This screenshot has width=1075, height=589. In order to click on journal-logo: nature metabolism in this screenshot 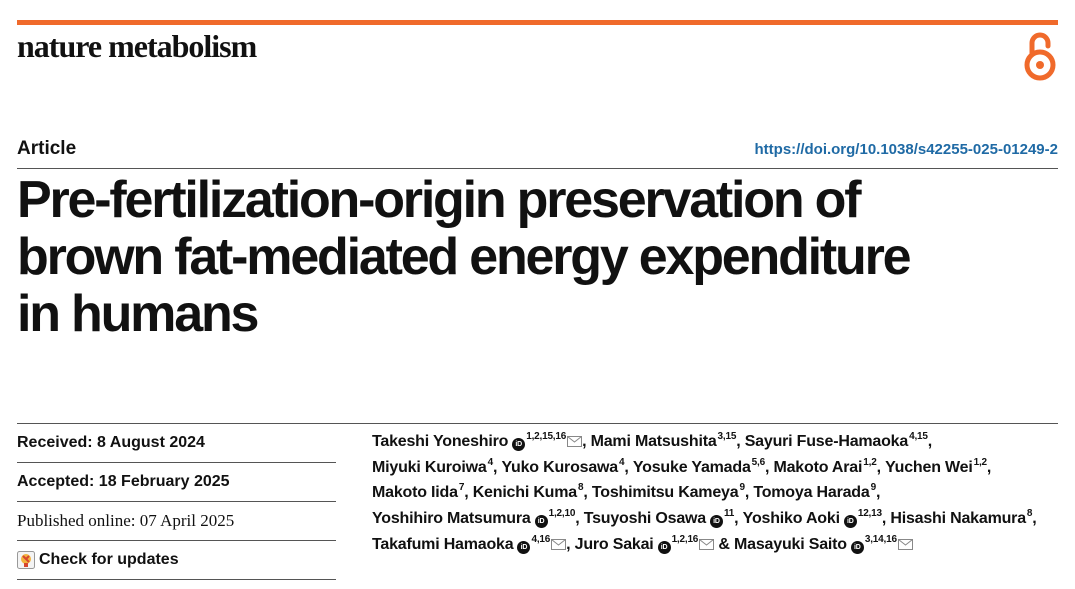, I will do `click(137, 46)`.